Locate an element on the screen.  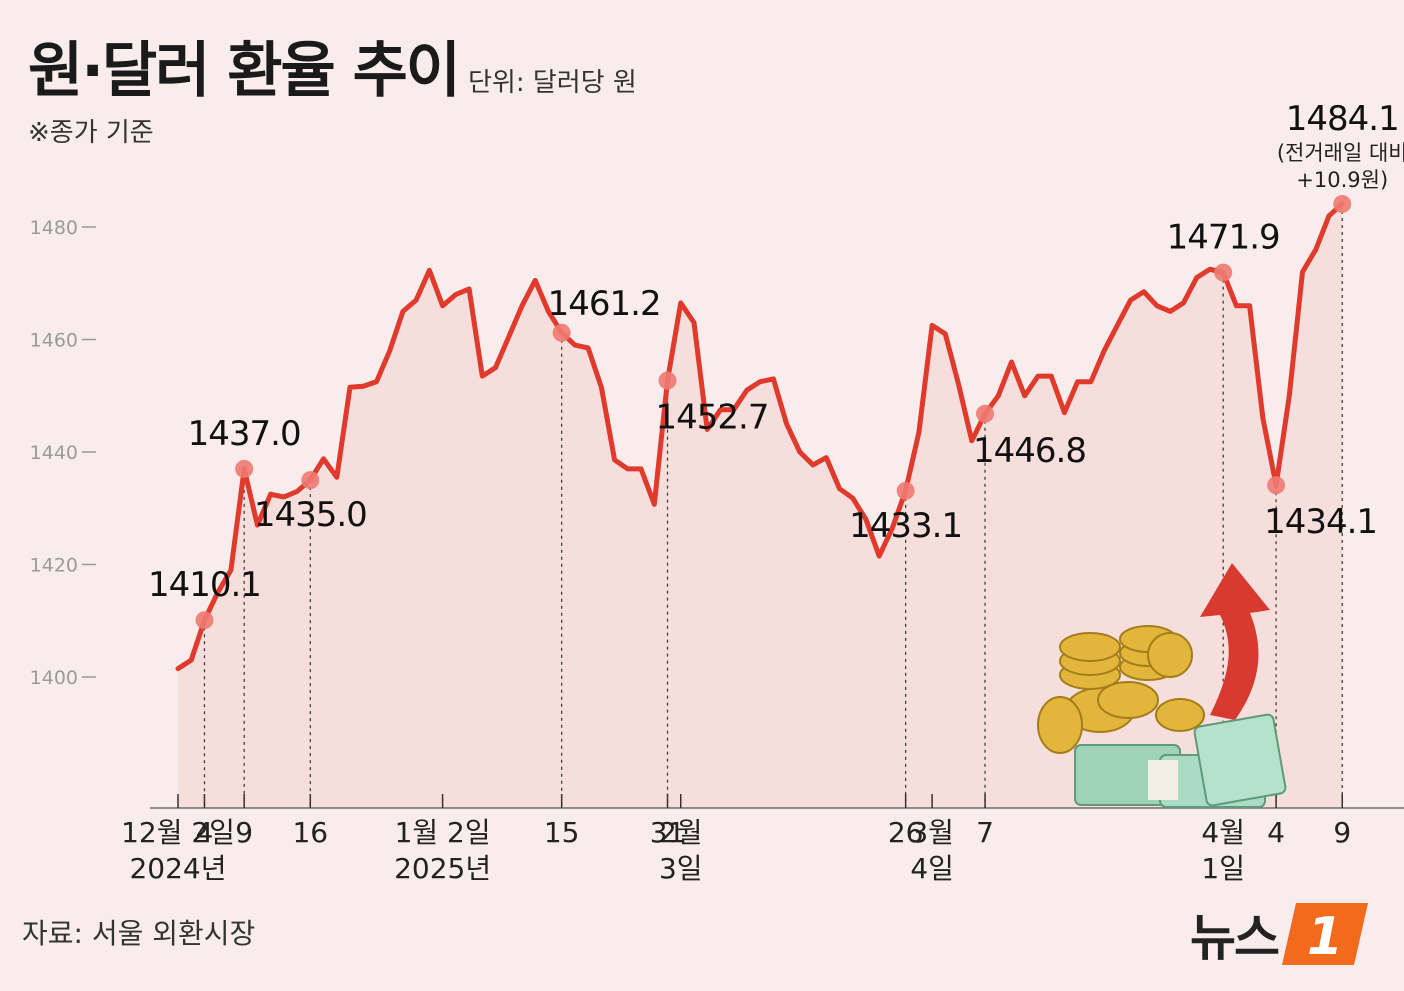
x-tick-label: 3월 is located at coordinates (932, 832).